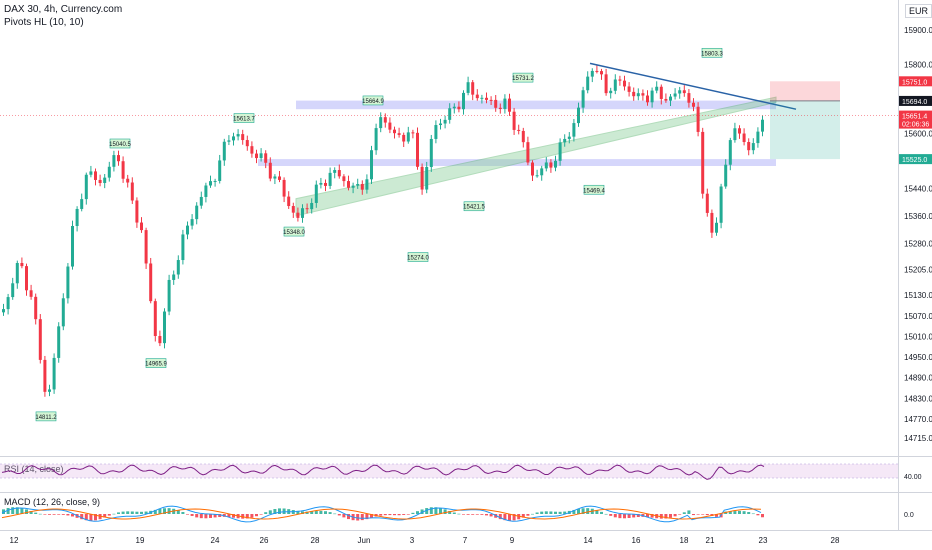 This screenshot has height=550, width=932. I want to click on pivot-label: 14811.2, so click(46, 416).